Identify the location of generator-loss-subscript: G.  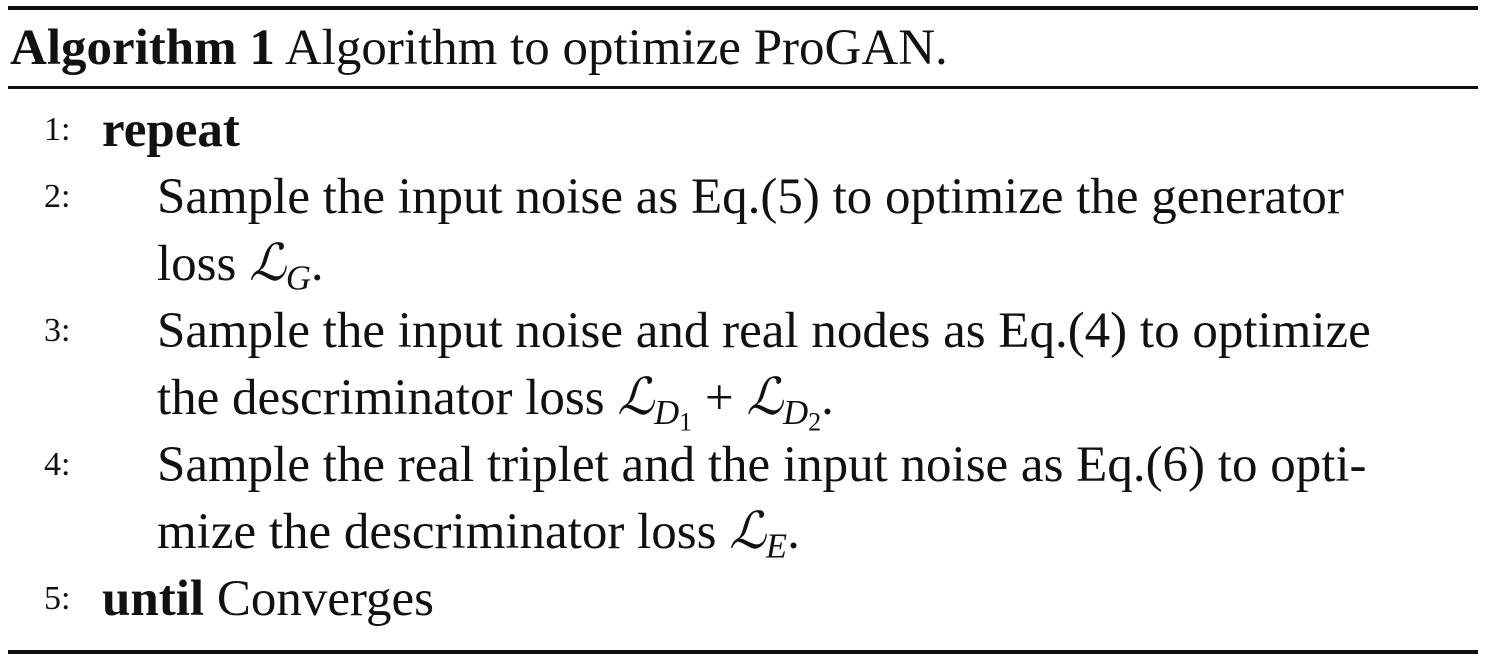
(298, 278).